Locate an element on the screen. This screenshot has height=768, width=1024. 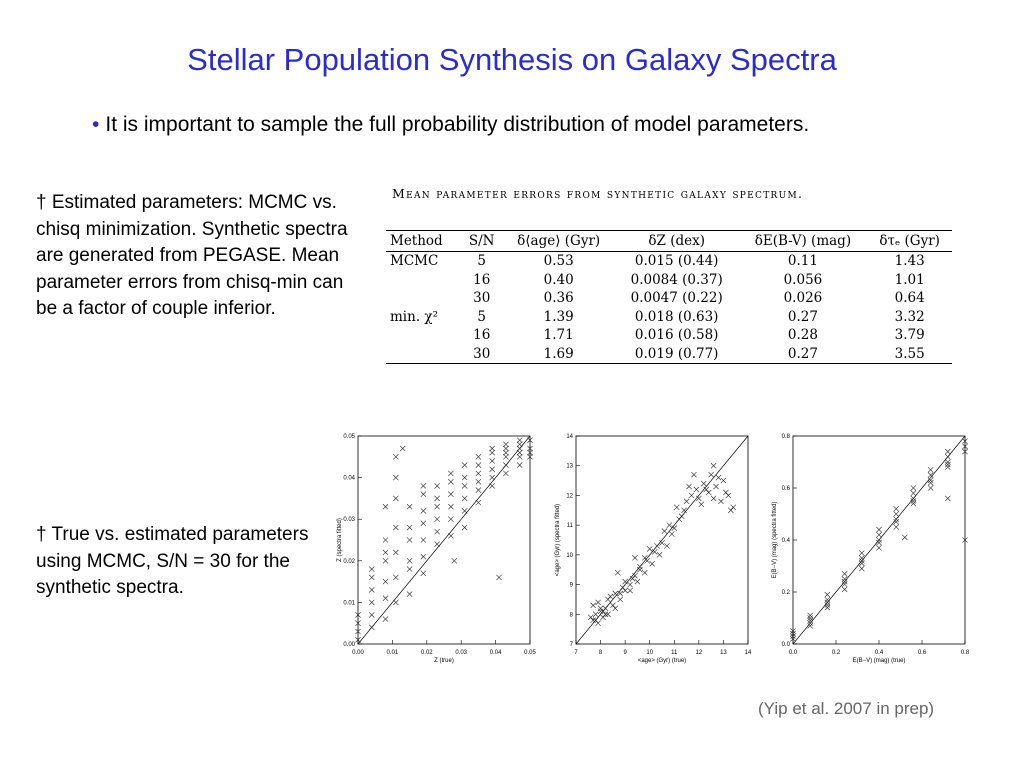
table-row: 30 1.69 0.019 (0.77) 0.27 3.55 is located at coordinates (669, 354).